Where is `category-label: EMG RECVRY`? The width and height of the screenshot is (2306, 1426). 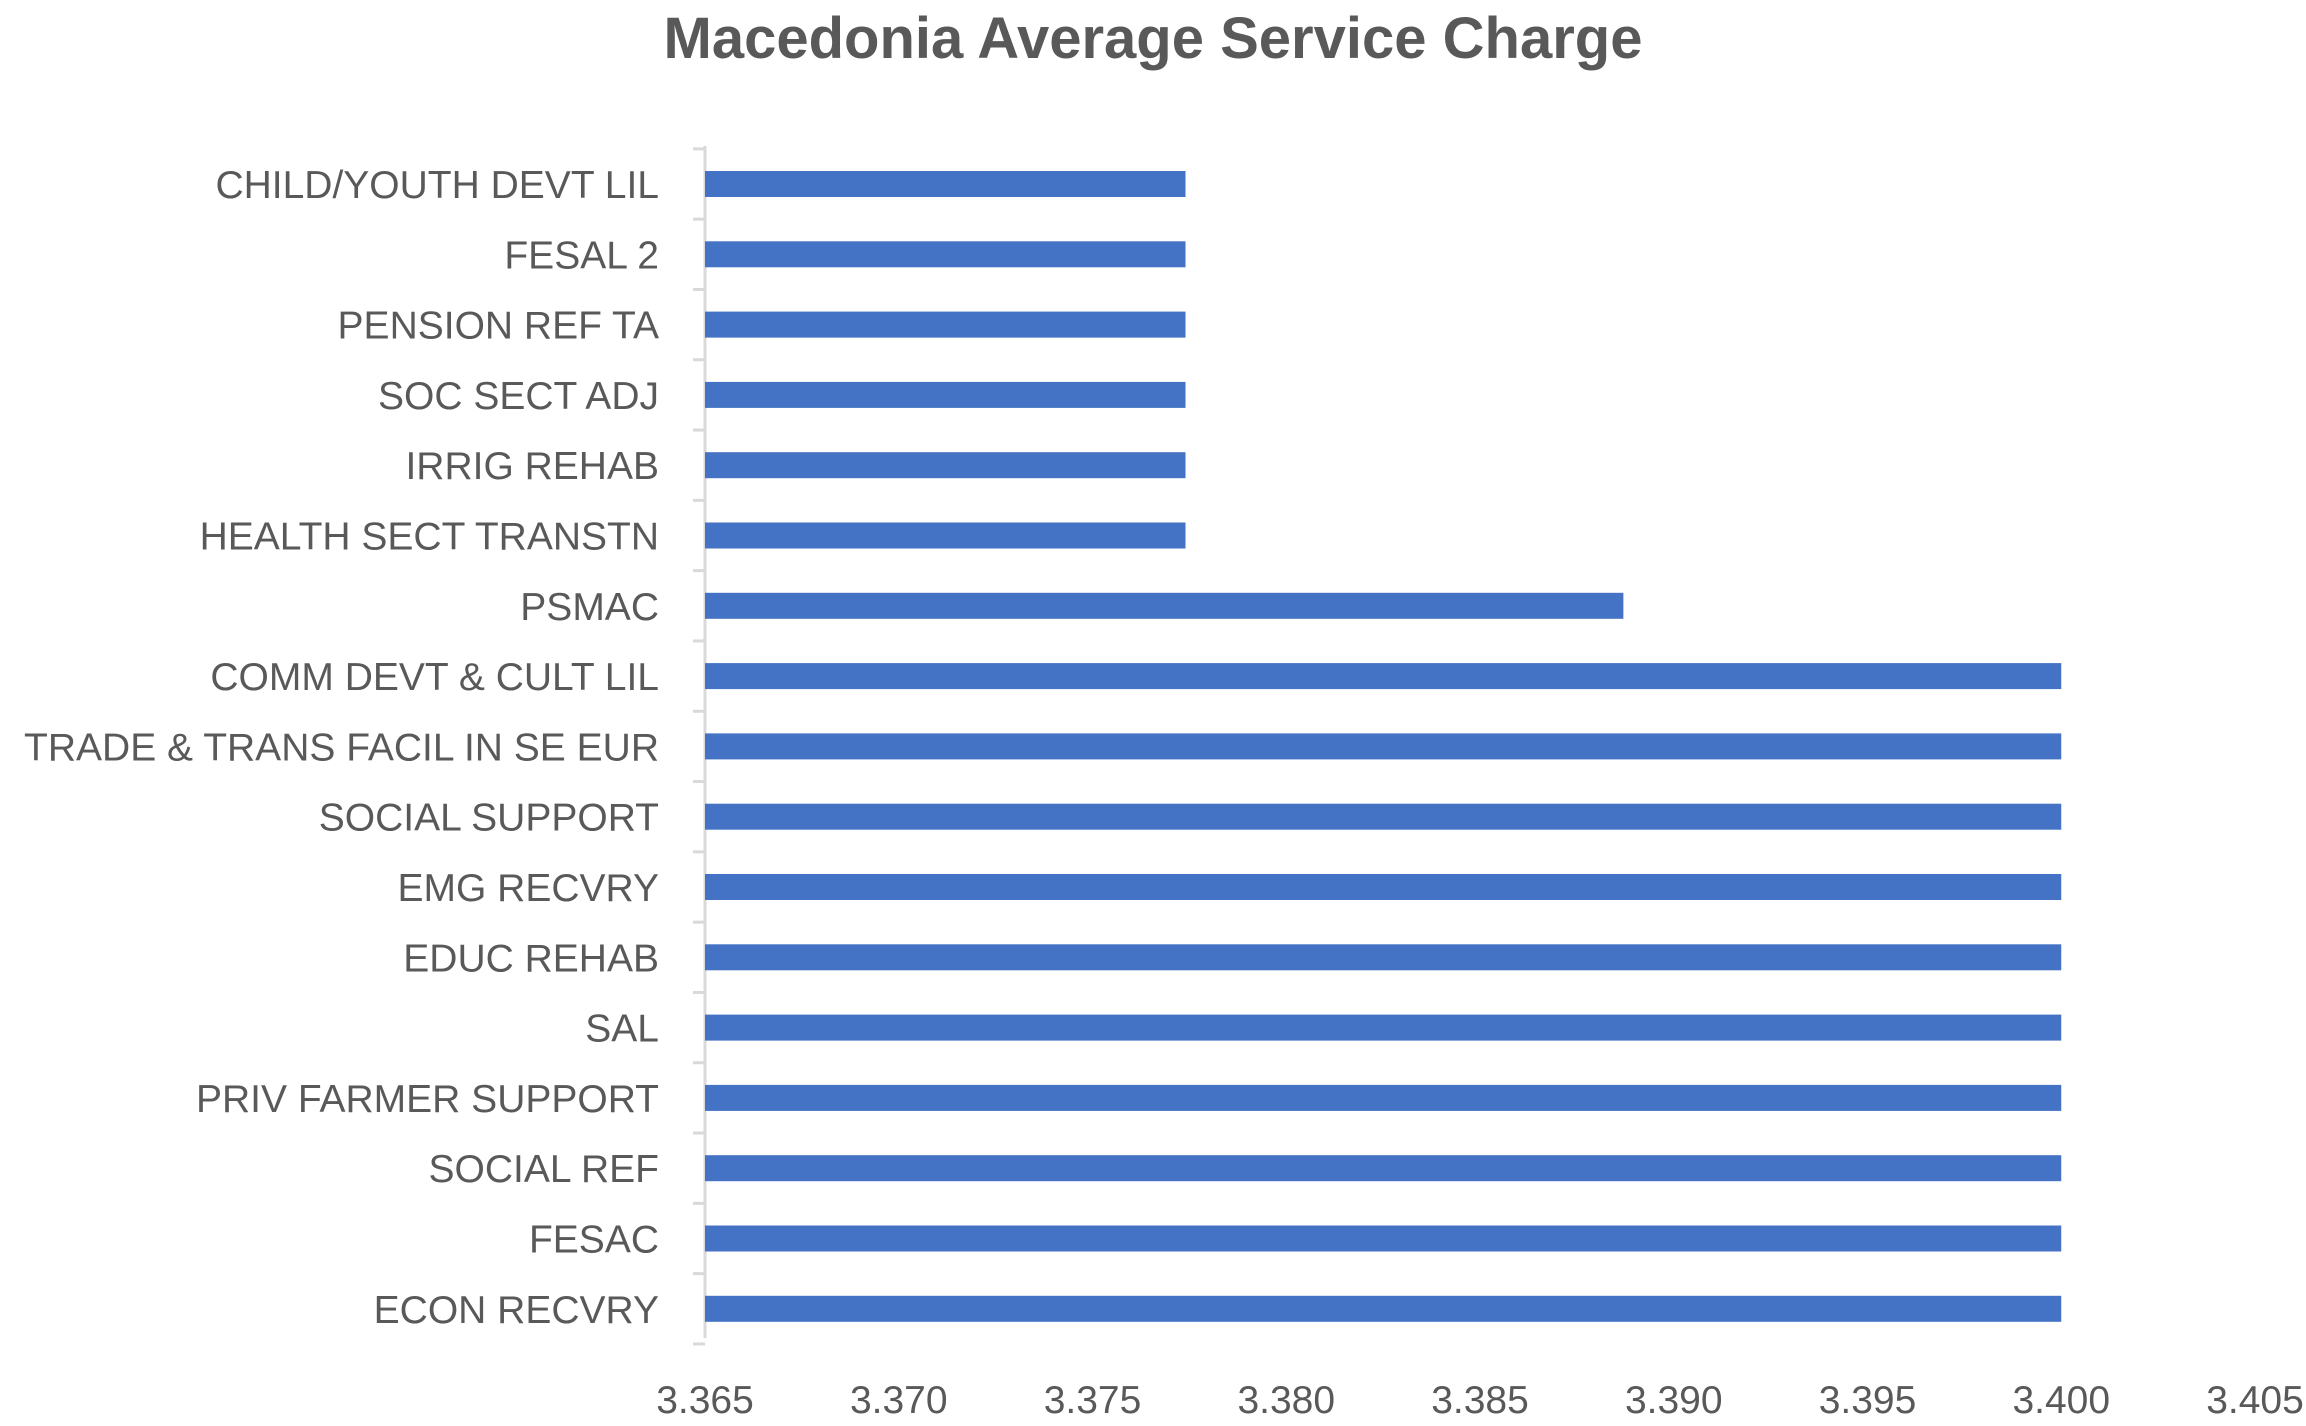 category-label: EMG RECVRY is located at coordinates (529, 888).